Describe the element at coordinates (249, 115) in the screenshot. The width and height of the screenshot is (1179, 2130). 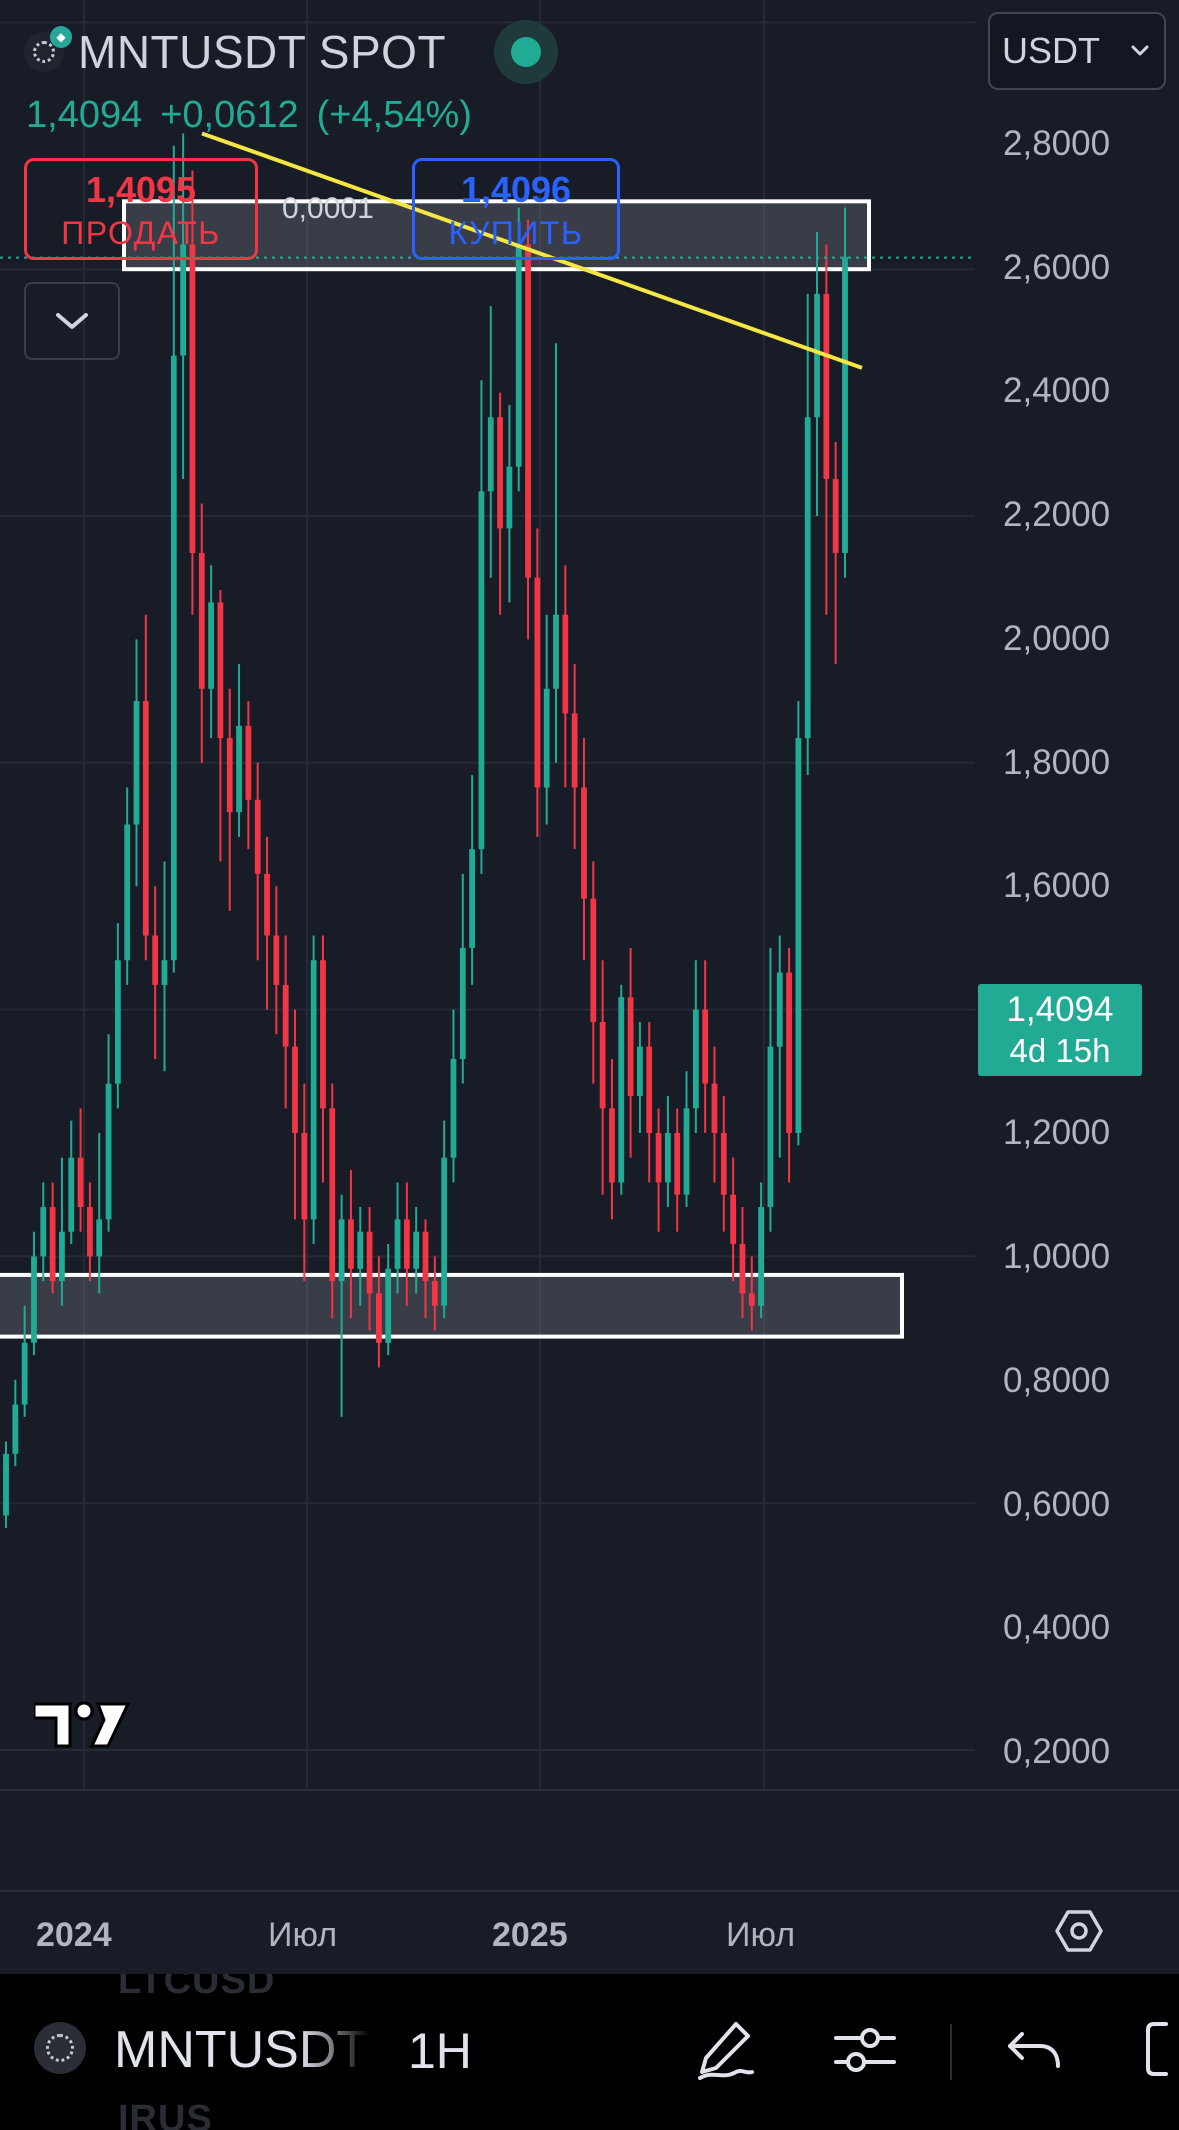
I see `price-row: 1,4094 +0,0612 (+4,54%)` at that location.